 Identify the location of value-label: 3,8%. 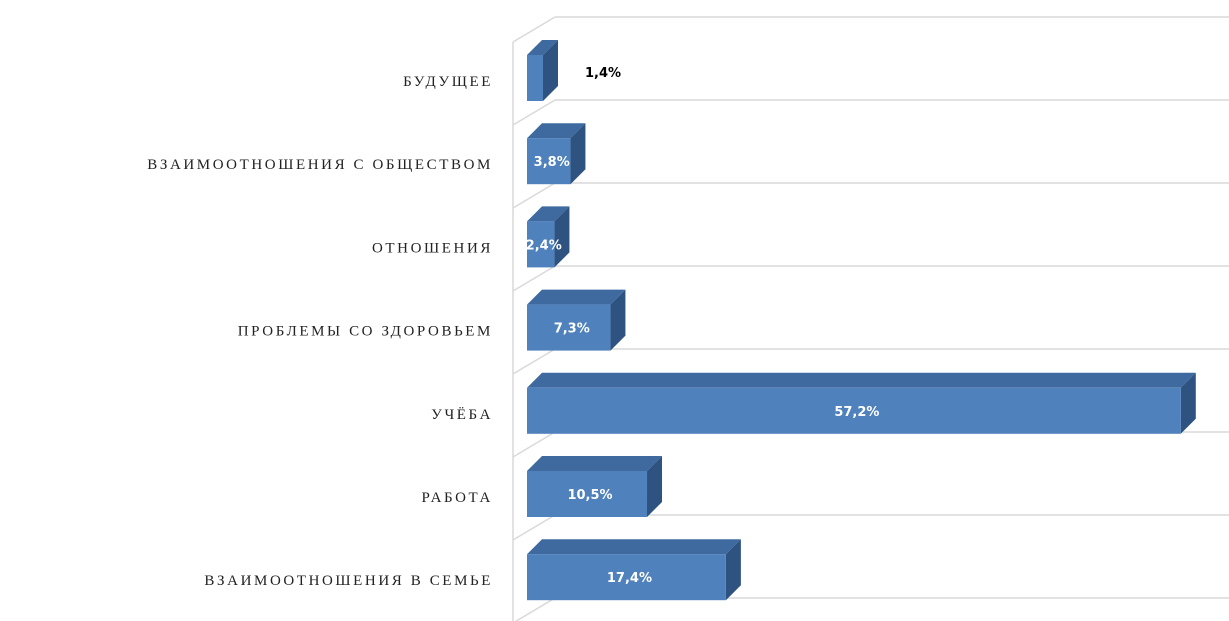
(552, 162).